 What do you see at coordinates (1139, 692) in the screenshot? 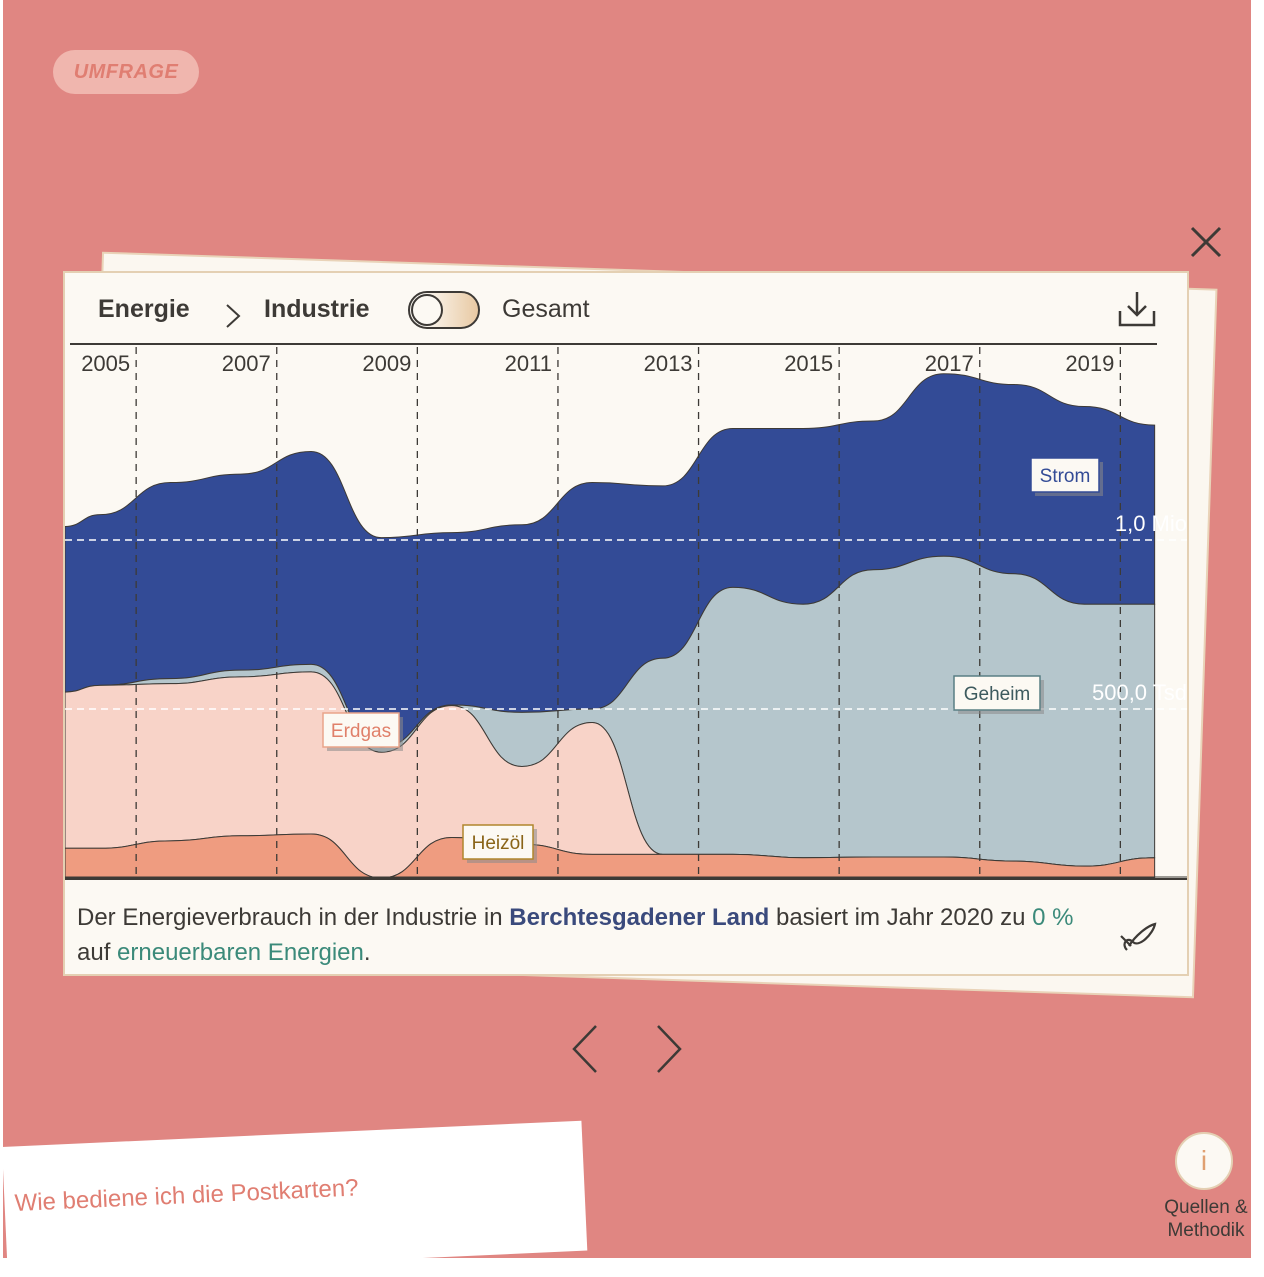
I see `y-tick-label: 500,0 Tsd` at bounding box center [1139, 692].